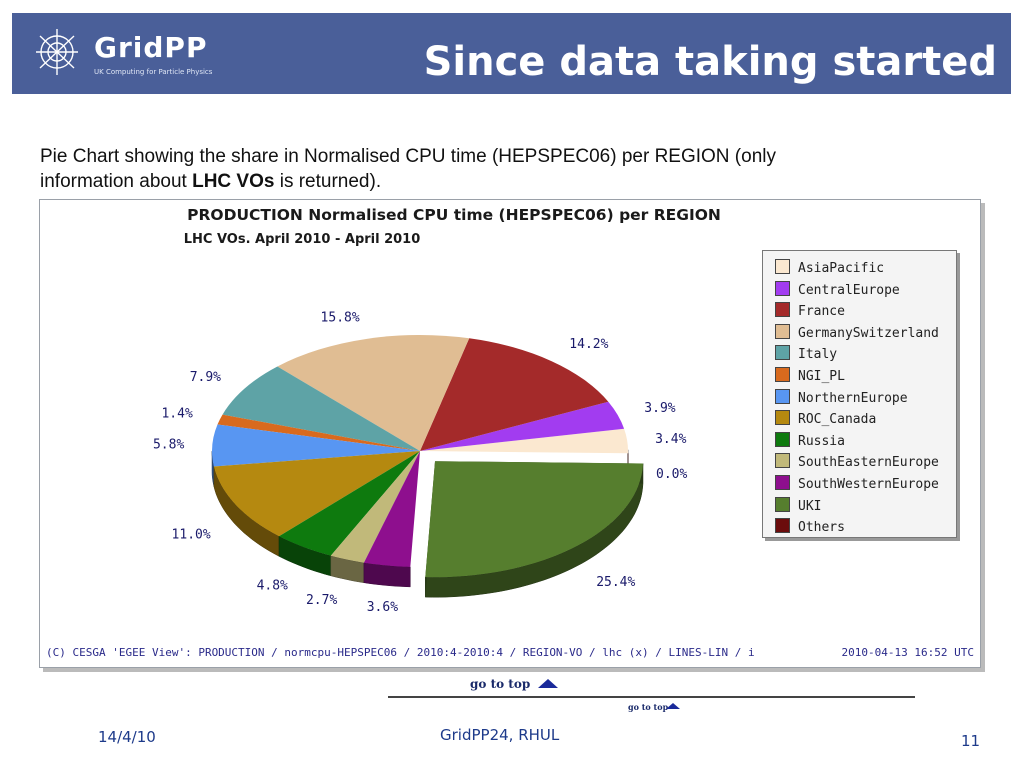 This screenshot has height=768, width=1024. I want to click on pie-label-uki: 25.4%, so click(615, 582).